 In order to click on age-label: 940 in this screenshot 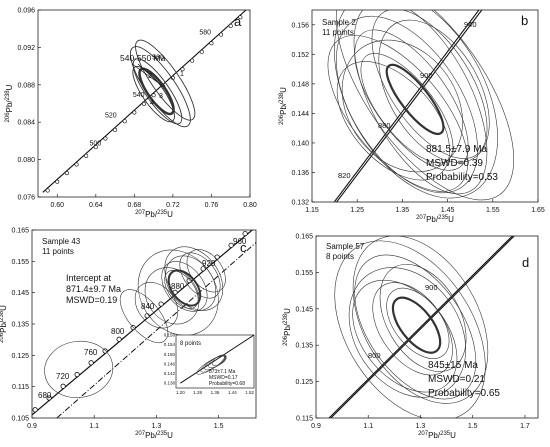, I will do `click(470, 24)`.